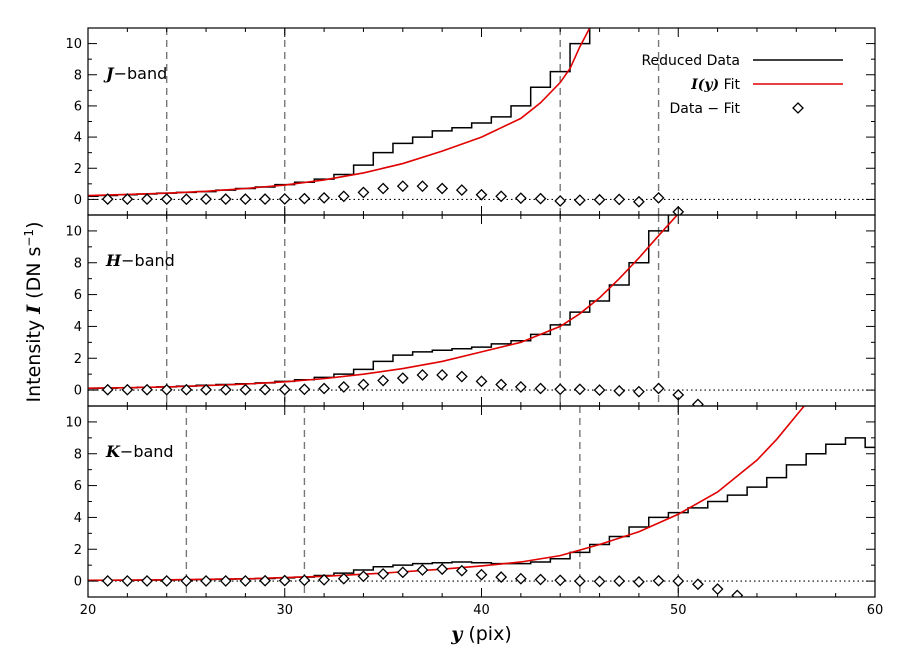 The image size is (900, 650). I want to click on x-tick-label: 60, so click(875, 610).